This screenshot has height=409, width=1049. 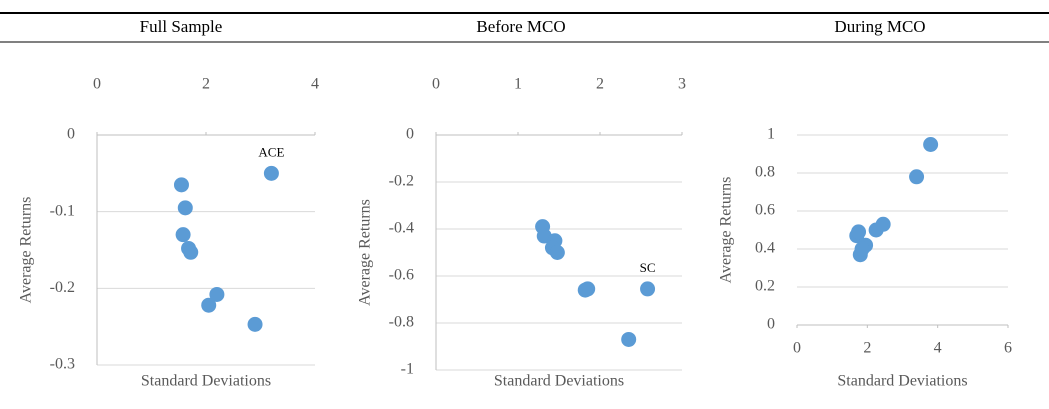 I want to click on x-tick-label: 6, so click(x=1008, y=348).